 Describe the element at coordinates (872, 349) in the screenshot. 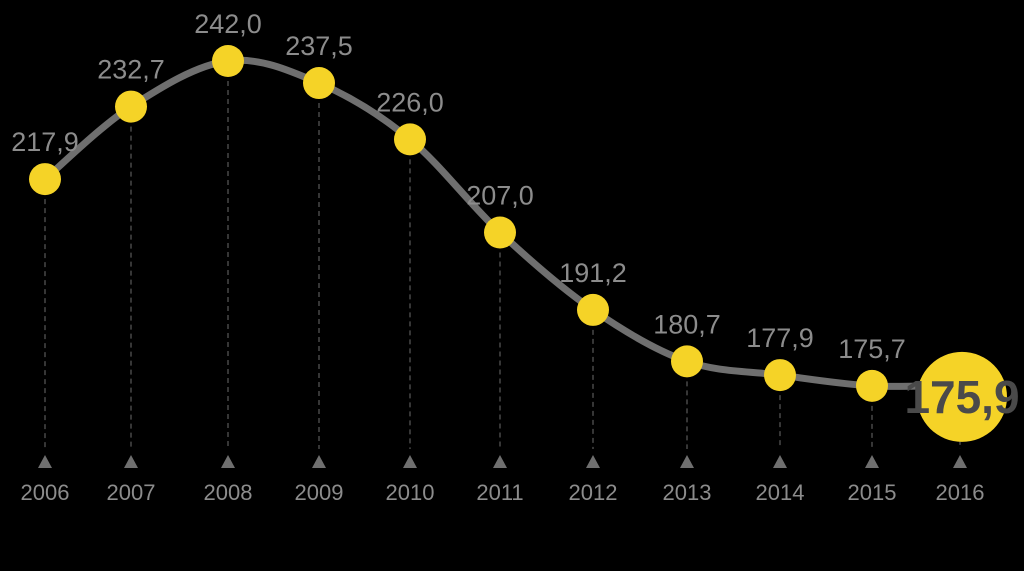

I see `value-label-2015: 175,7` at that location.